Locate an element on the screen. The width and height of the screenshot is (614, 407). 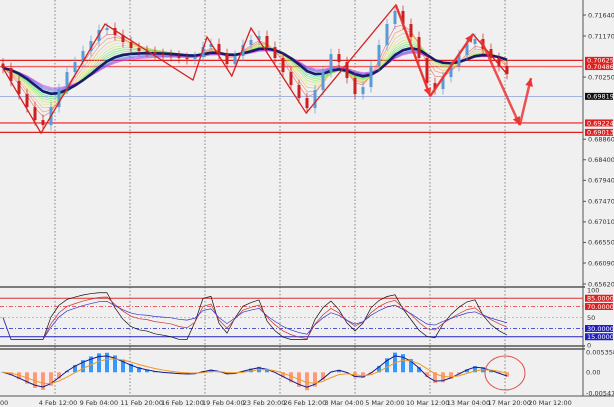
rsi-axis-label: 100 is located at coordinates (593, 290).